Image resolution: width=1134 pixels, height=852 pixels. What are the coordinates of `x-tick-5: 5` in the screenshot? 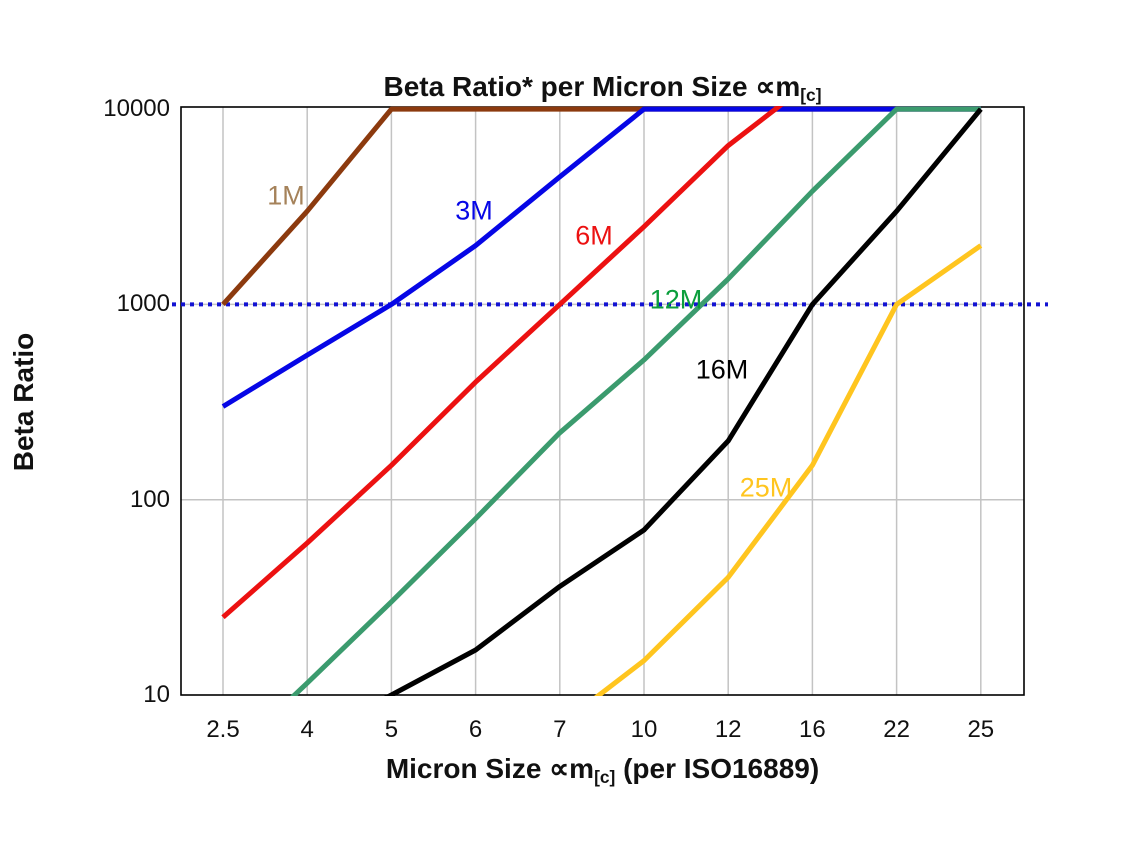 It's located at (391, 729).